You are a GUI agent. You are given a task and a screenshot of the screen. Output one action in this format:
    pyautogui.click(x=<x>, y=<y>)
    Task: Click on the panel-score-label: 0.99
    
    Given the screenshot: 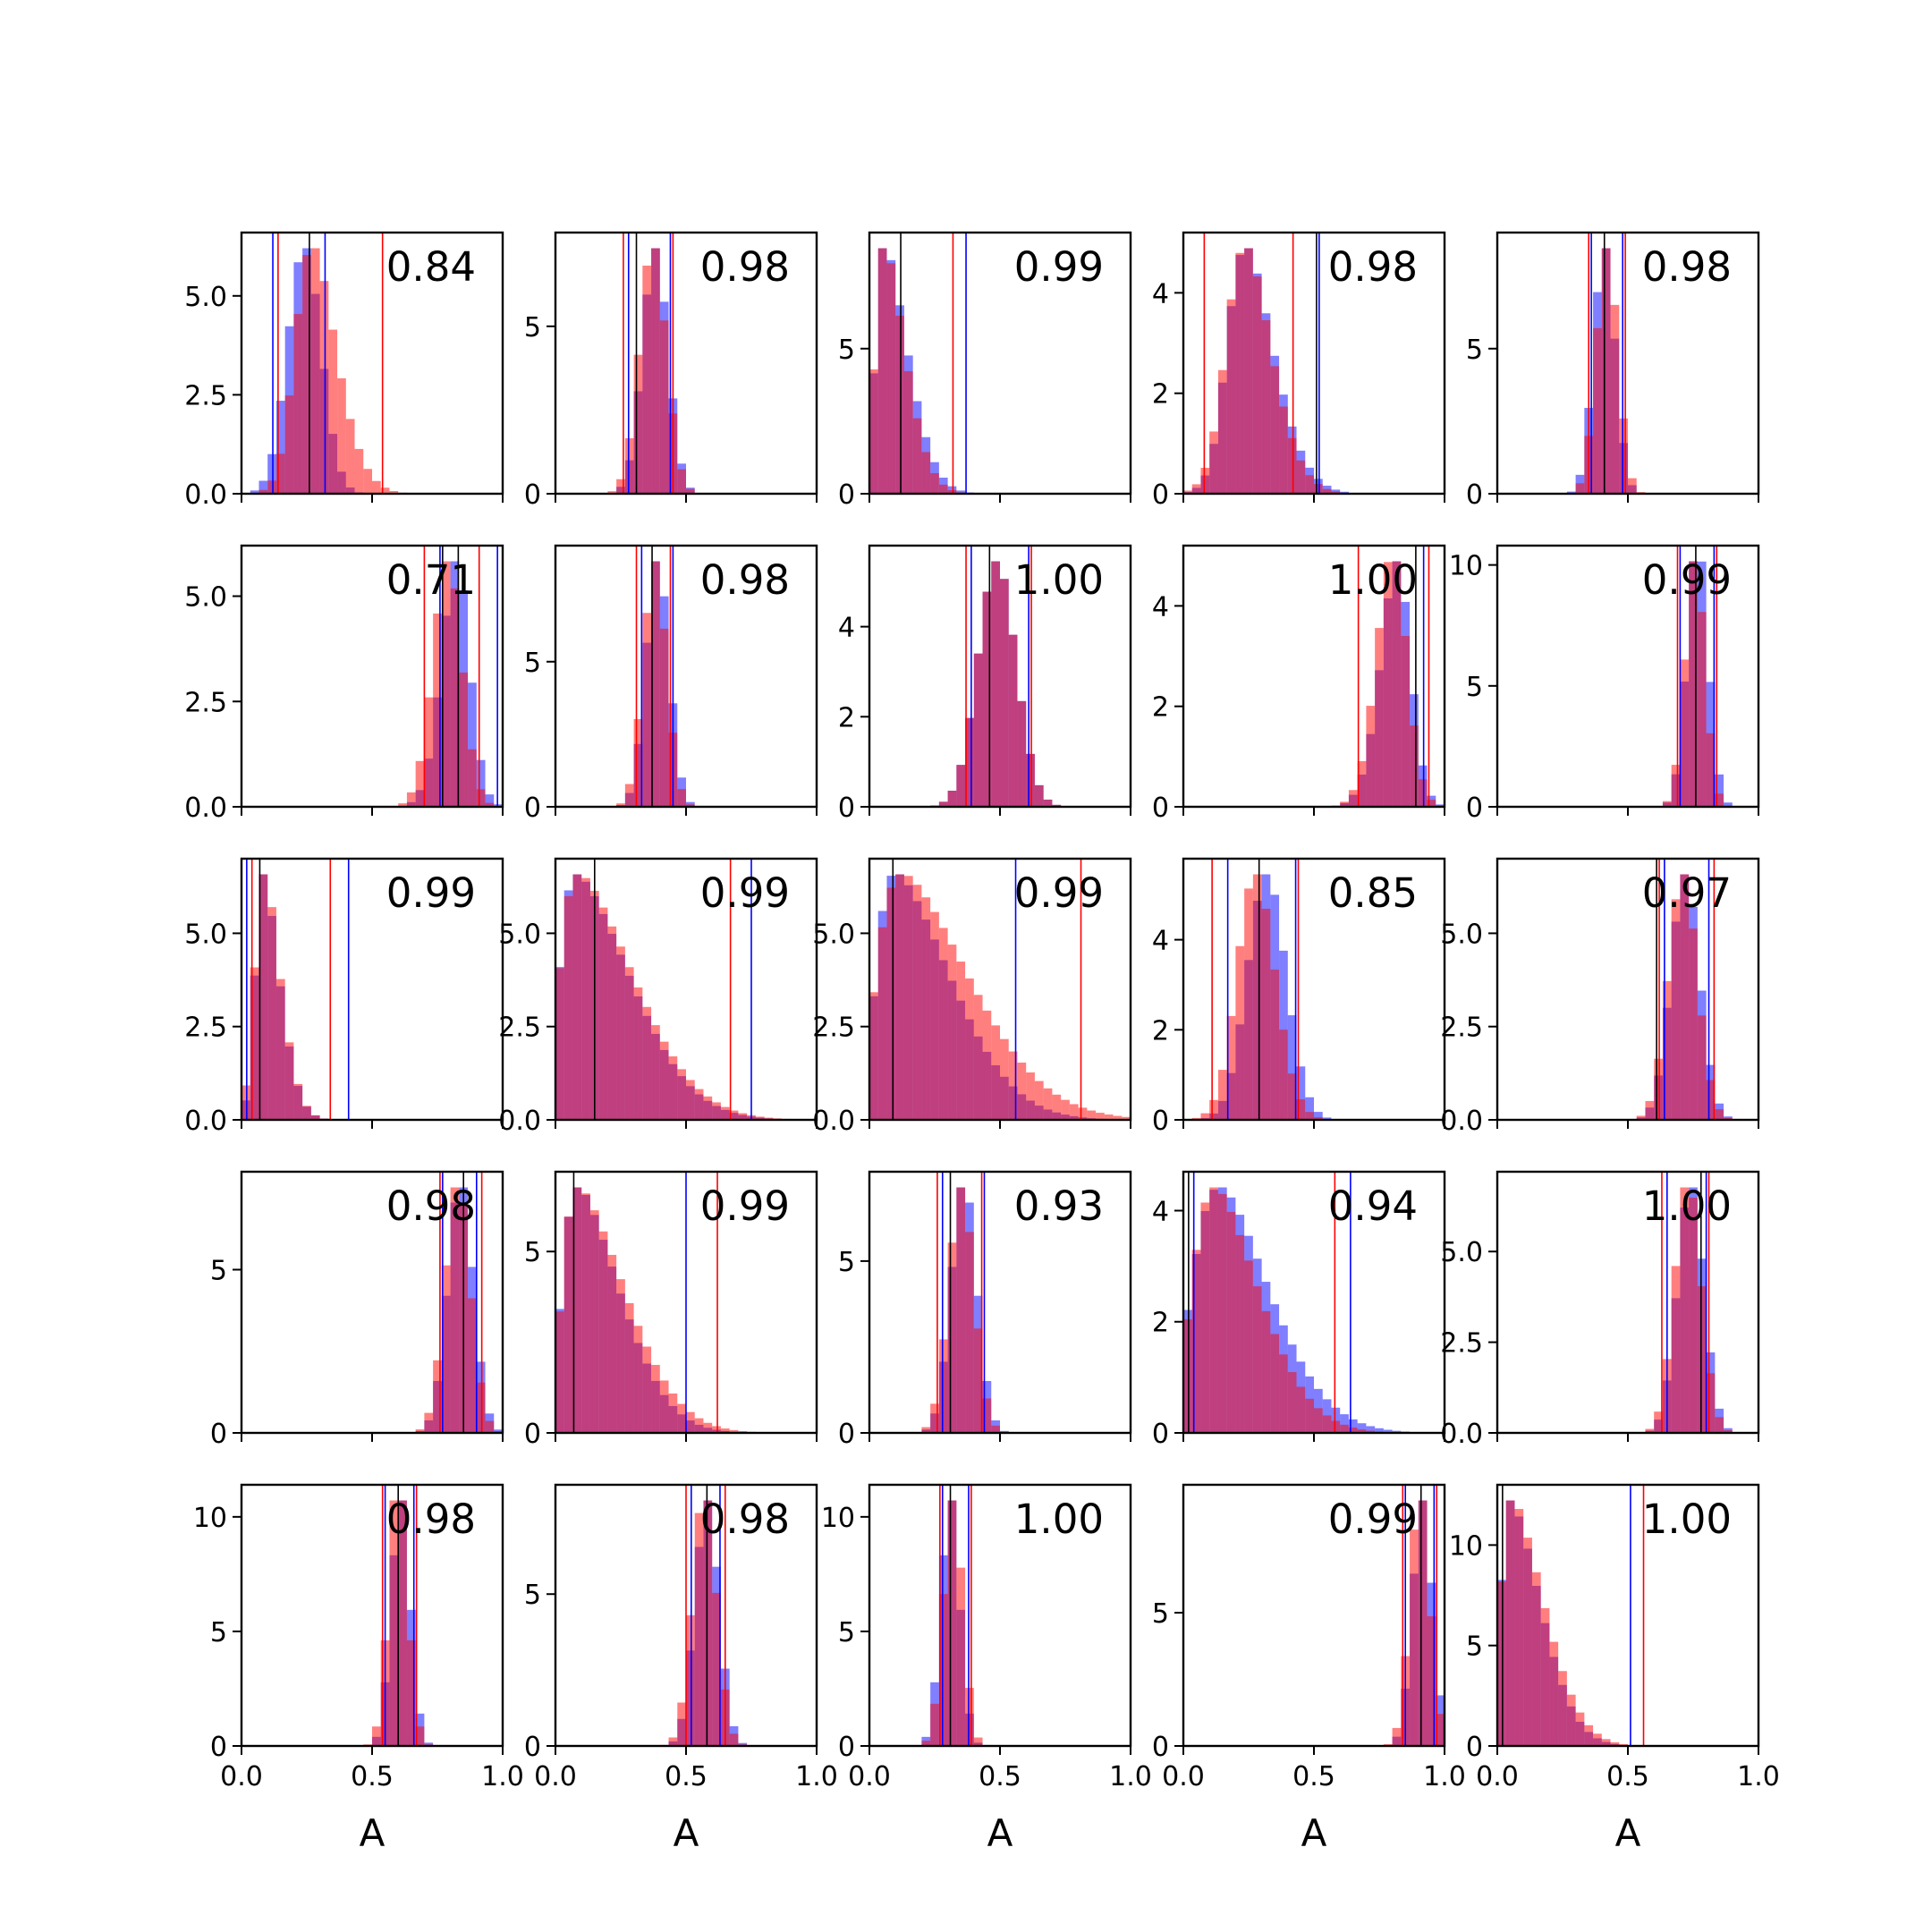 What is the action you would take?
    pyautogui.click(x=1059, y=893)
    